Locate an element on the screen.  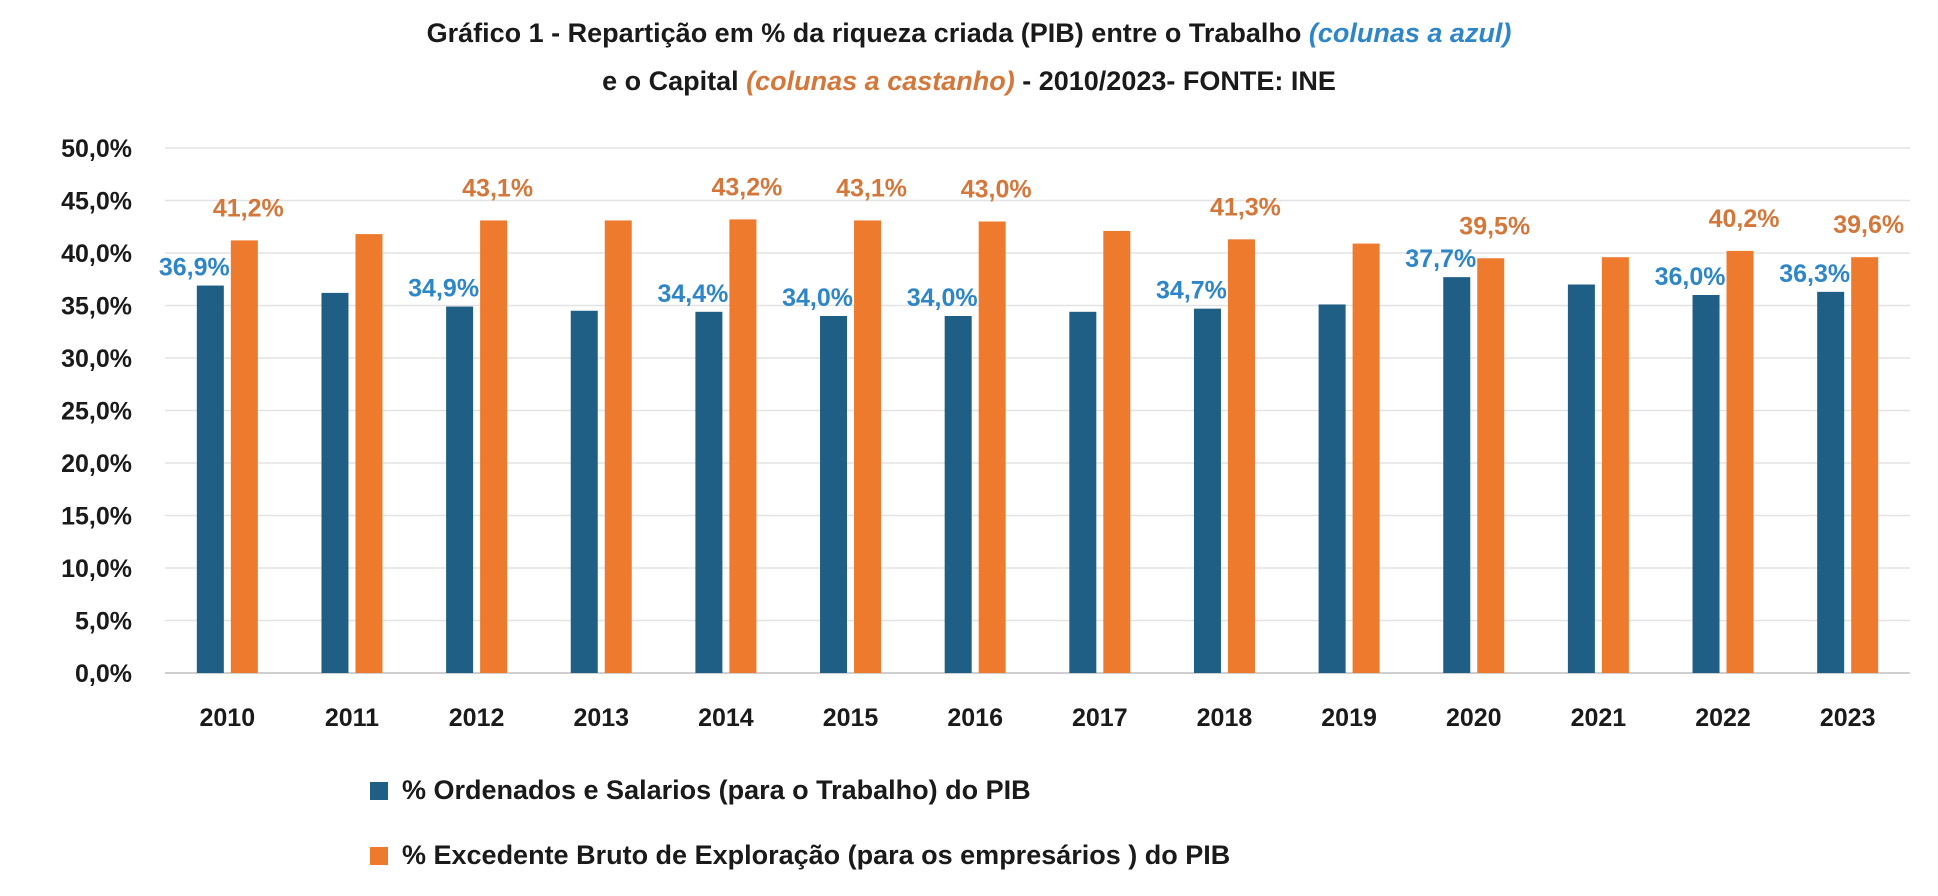
x-tick-label: 2016 is located at coordinates (975, 718).